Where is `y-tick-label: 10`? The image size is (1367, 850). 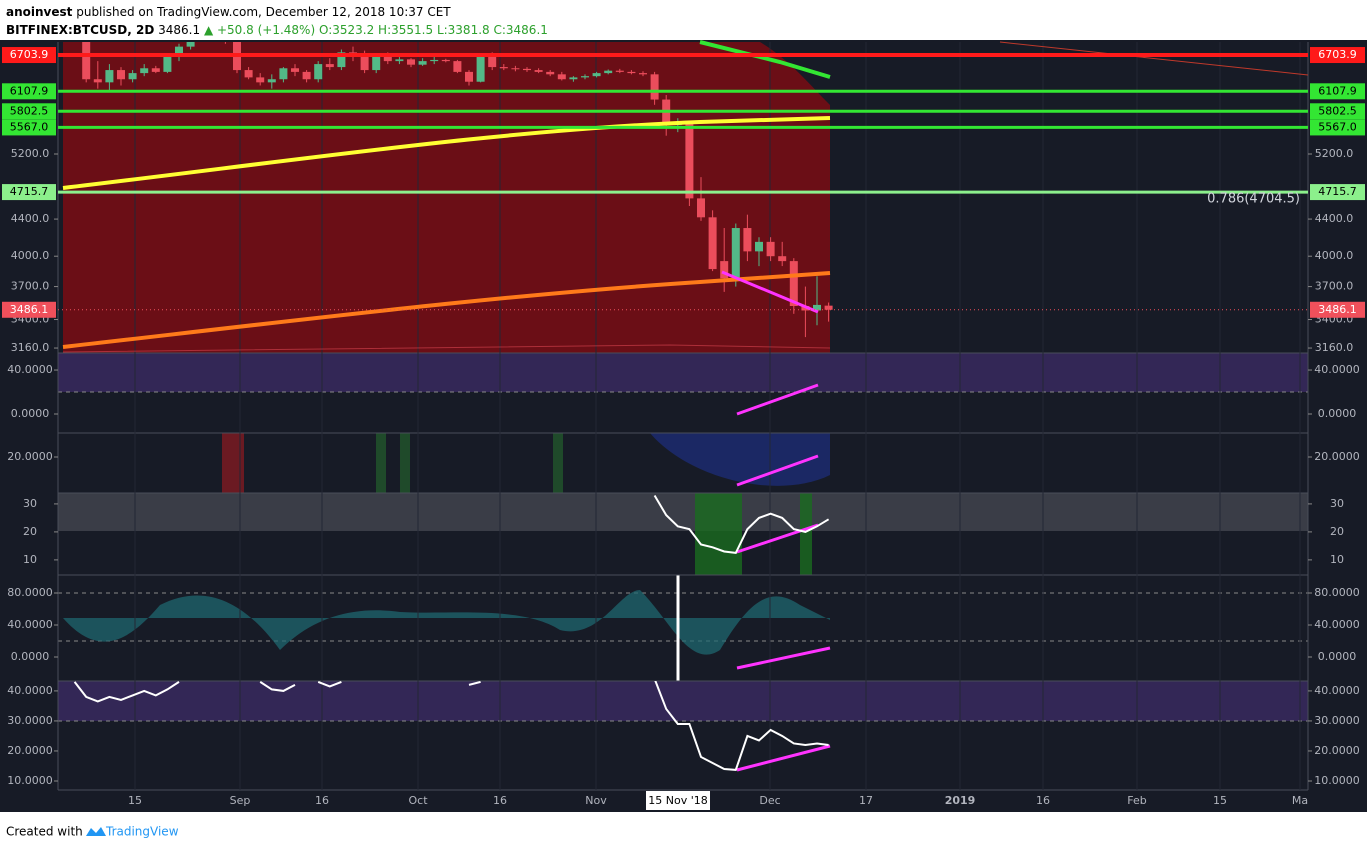 y-tick-label: 10 is located at coordinates (30, 559).